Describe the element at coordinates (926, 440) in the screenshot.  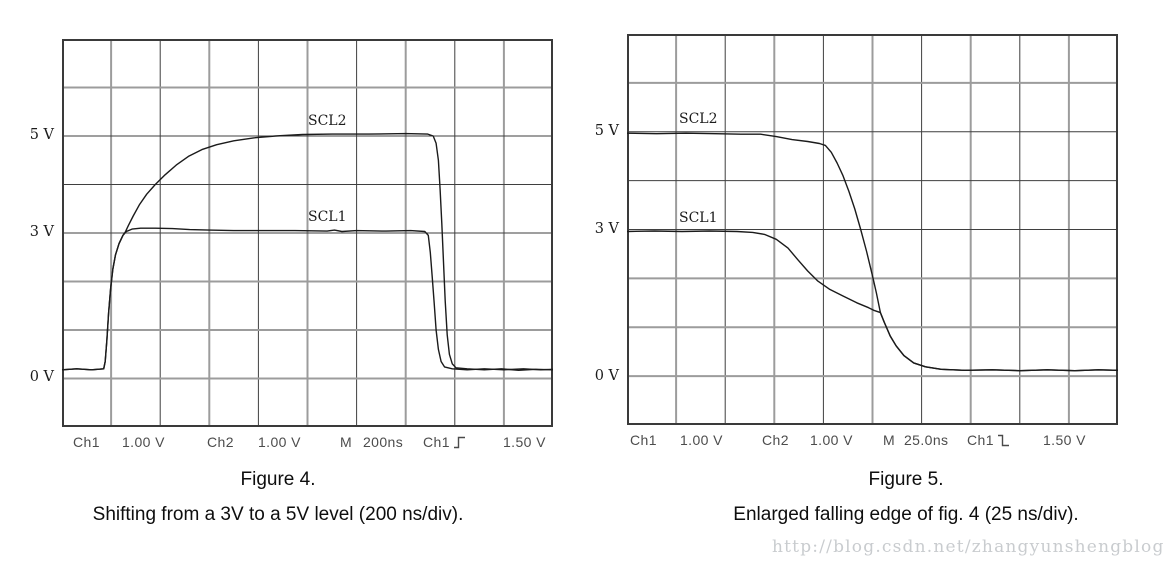
I see `timebase-value: 25.0ns` at that location.